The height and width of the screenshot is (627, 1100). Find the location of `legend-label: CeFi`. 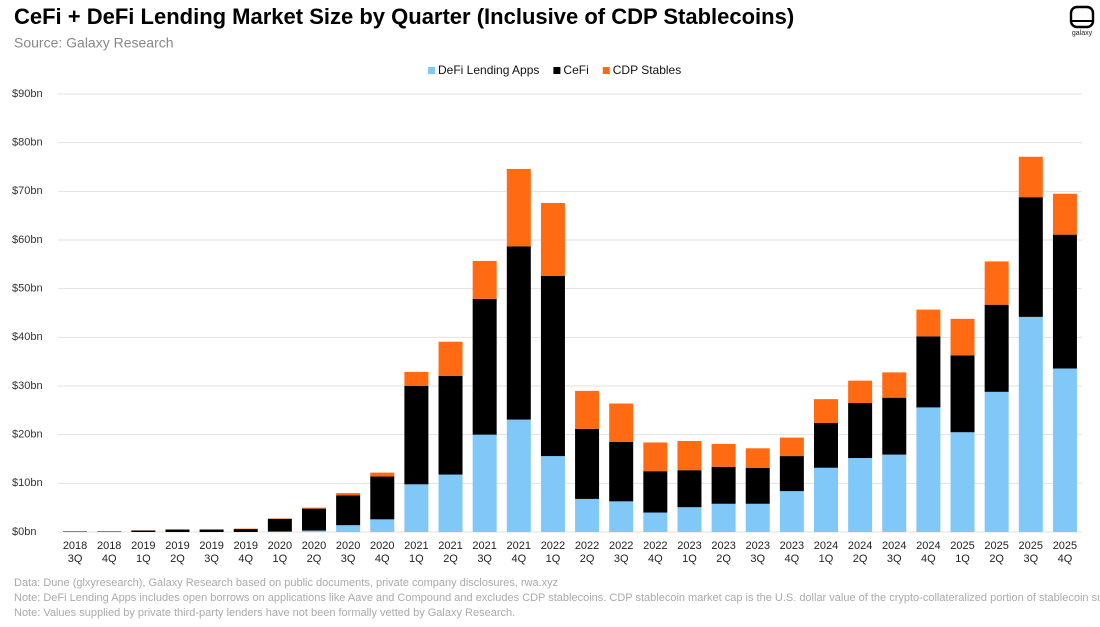

legend-label: CeFi is located at coordinates (575, 70).